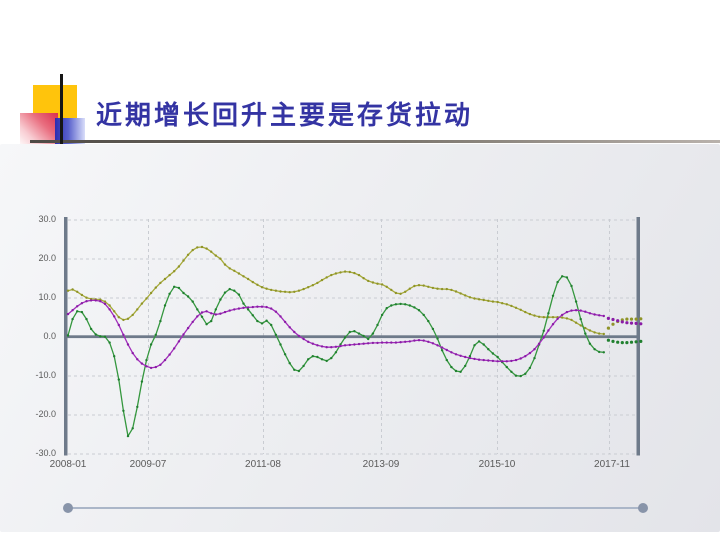 The image size is (720, 540). What do you see at coordinates (49, 336) in the screenshot?
I see `y-axis-label: 0.0` at bounding box center [49, 336].